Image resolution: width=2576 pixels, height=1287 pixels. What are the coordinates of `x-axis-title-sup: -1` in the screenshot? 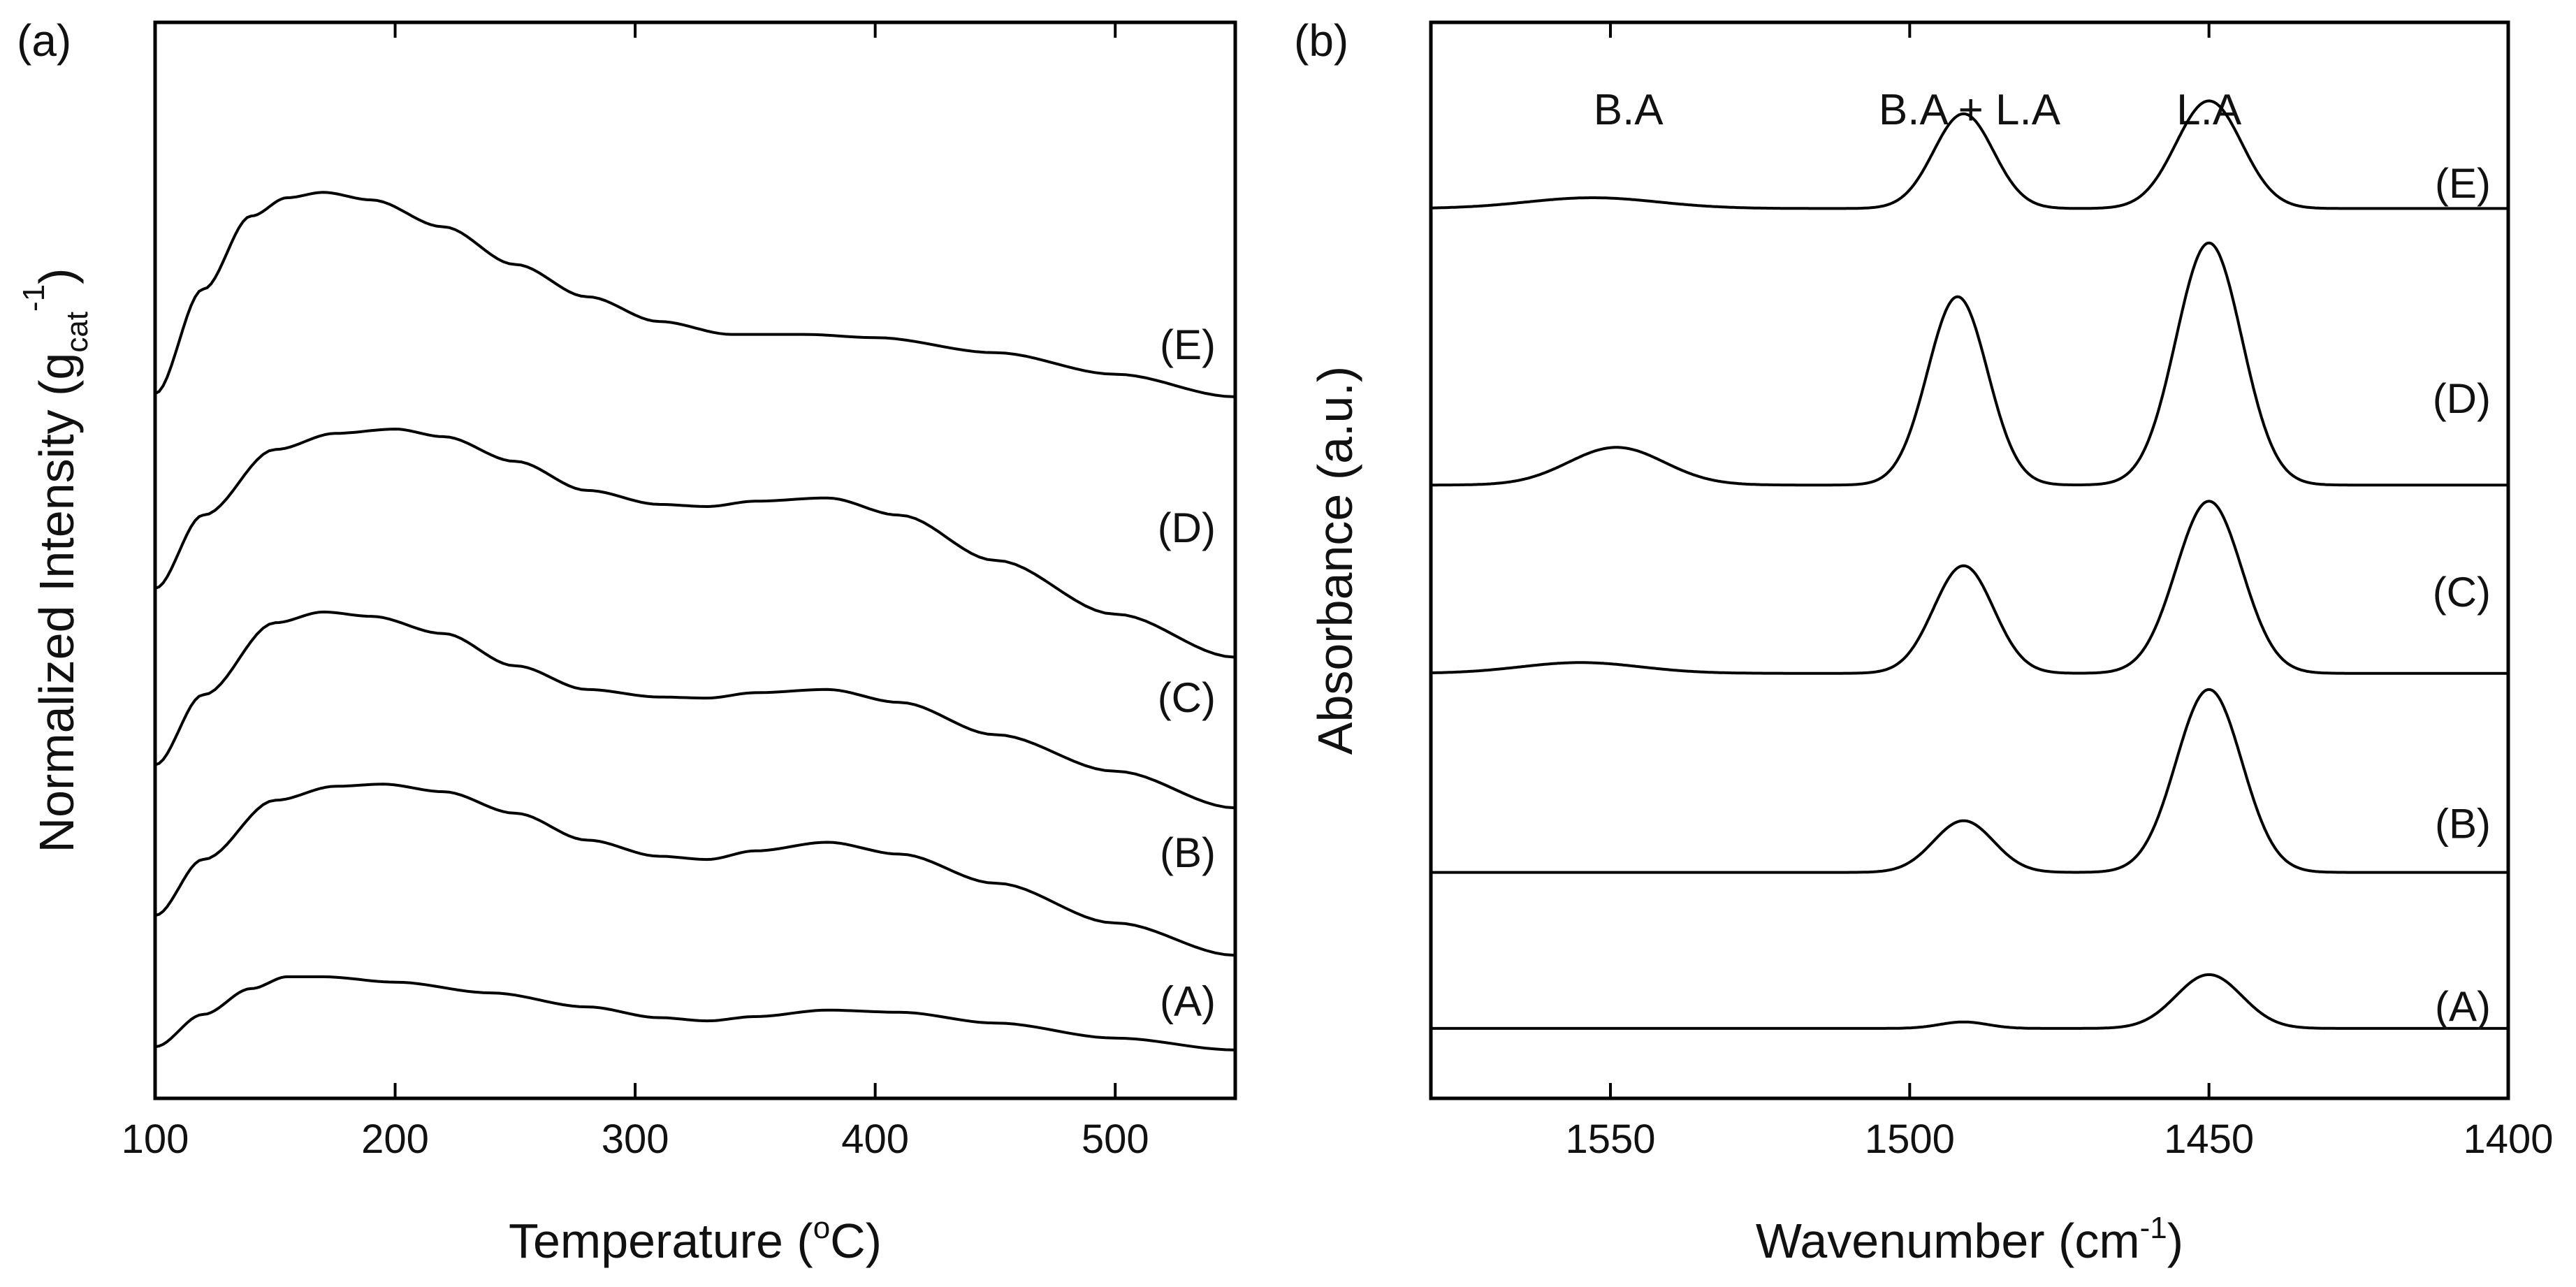 It's located at (2153, 1228).